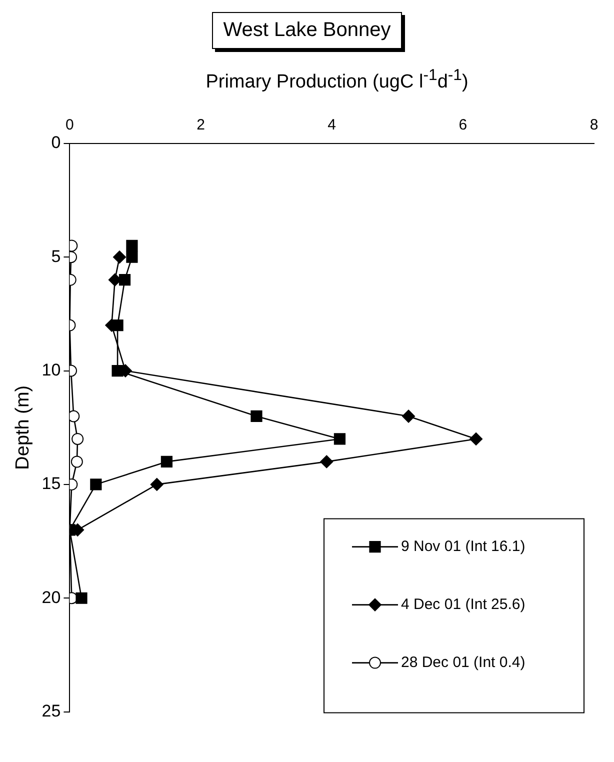 The image size is (614, 762). I want to click on chart-title: West Lake Bonney, so click(307, 30).